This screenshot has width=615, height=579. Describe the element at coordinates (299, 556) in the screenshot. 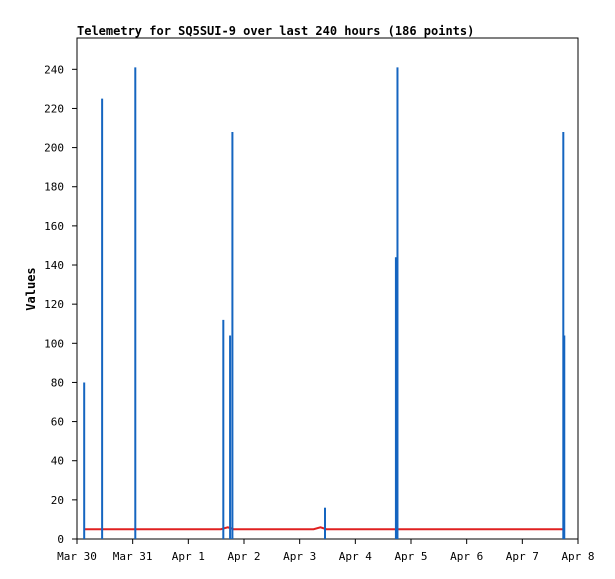

I see `x-tick-label: Apr 3` at that location.